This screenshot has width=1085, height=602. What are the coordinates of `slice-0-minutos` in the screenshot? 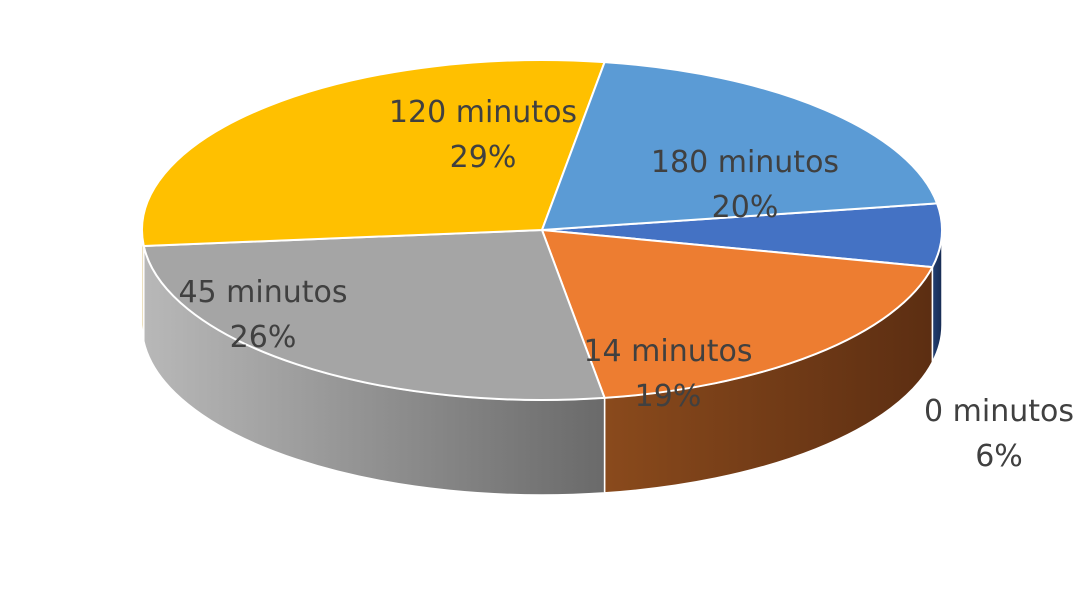 It's located at (742, 235).